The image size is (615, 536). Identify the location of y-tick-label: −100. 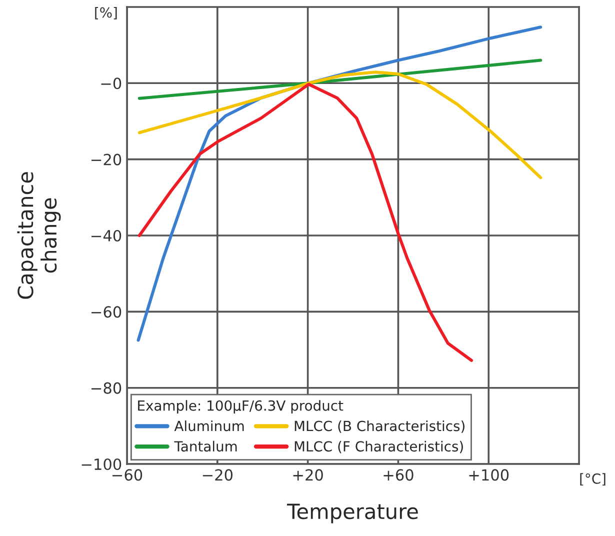
(102, 464).